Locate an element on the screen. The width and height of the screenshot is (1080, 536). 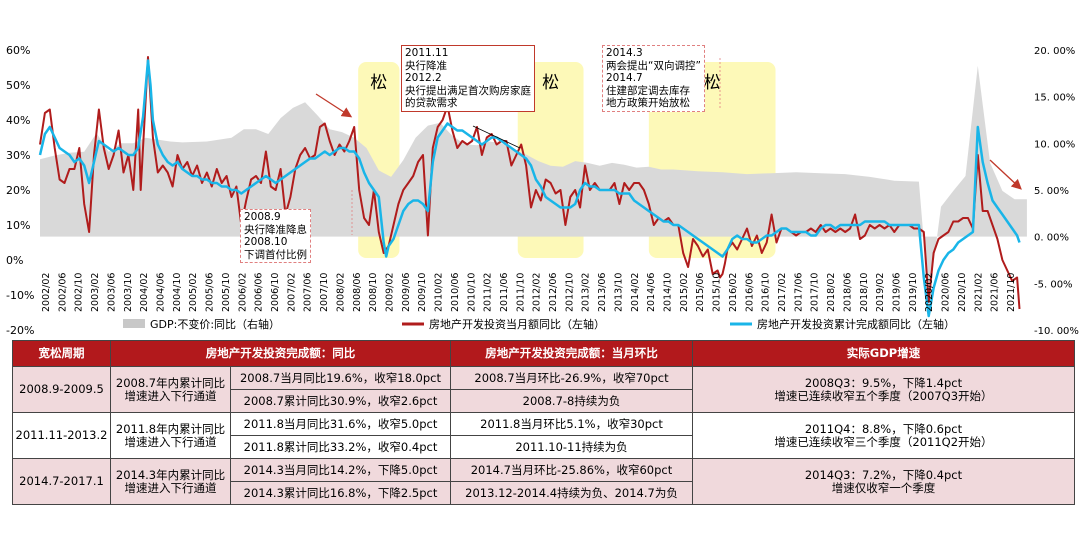
easing-label-2: 松 is located at coordinates (550, 83).